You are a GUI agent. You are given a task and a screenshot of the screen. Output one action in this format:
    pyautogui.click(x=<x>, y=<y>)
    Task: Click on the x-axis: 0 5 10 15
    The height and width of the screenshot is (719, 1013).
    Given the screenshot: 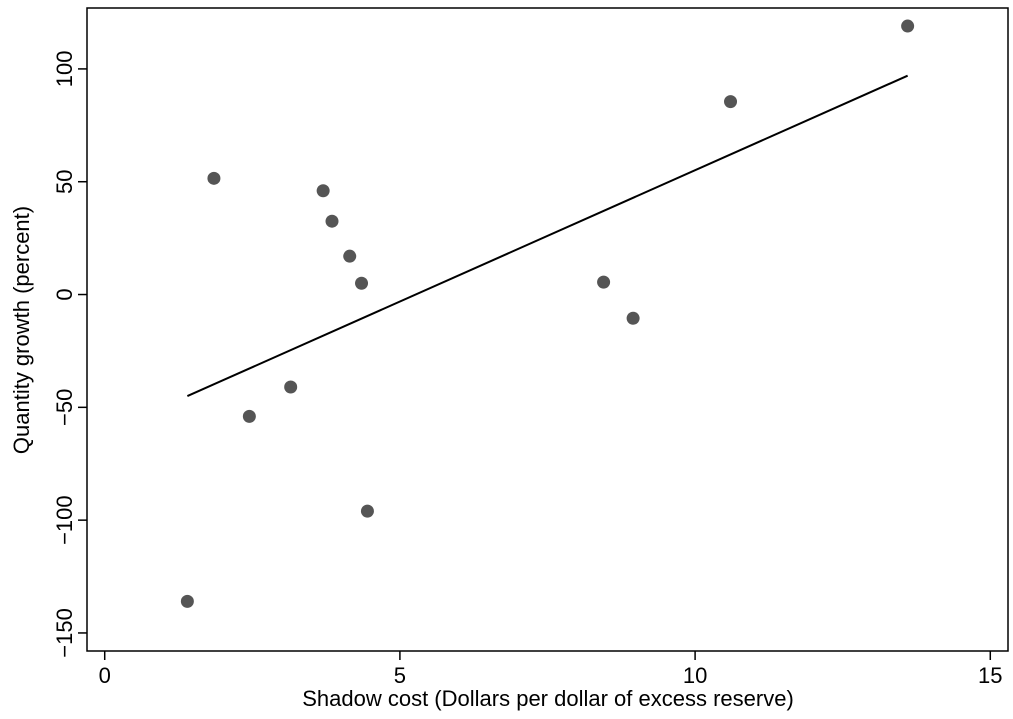 What is the action you would take?
    pyautogui.click(x=551, y=669)
    